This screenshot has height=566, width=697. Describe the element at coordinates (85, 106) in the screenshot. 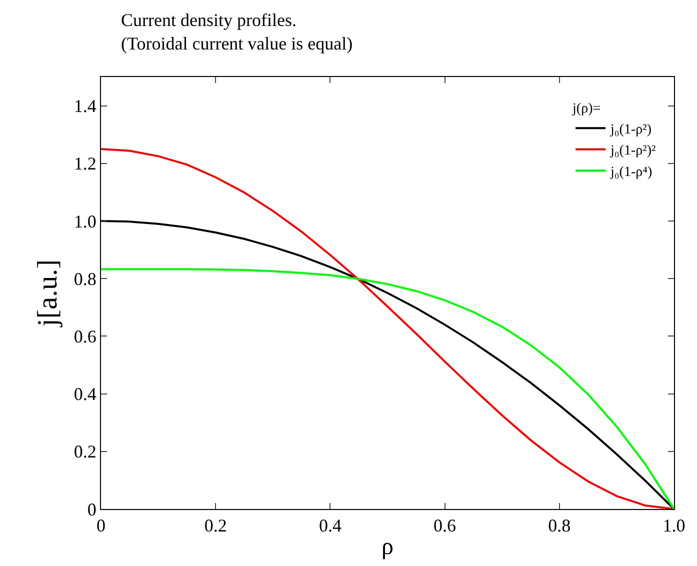

I see `y-tick-label: 1.4` at that location.